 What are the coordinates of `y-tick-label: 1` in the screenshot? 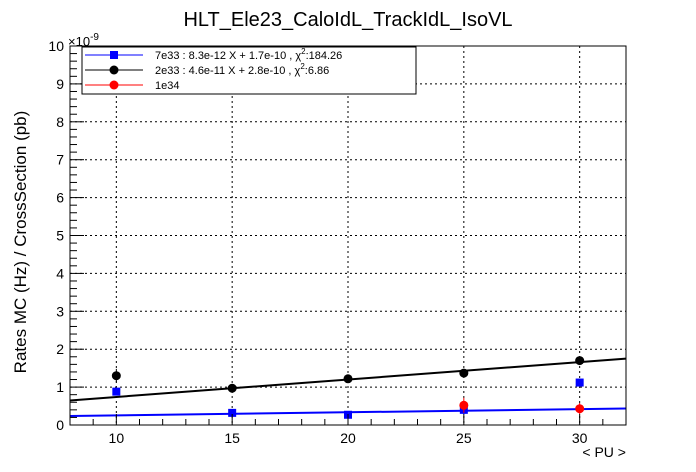 It's located at (60, 387).